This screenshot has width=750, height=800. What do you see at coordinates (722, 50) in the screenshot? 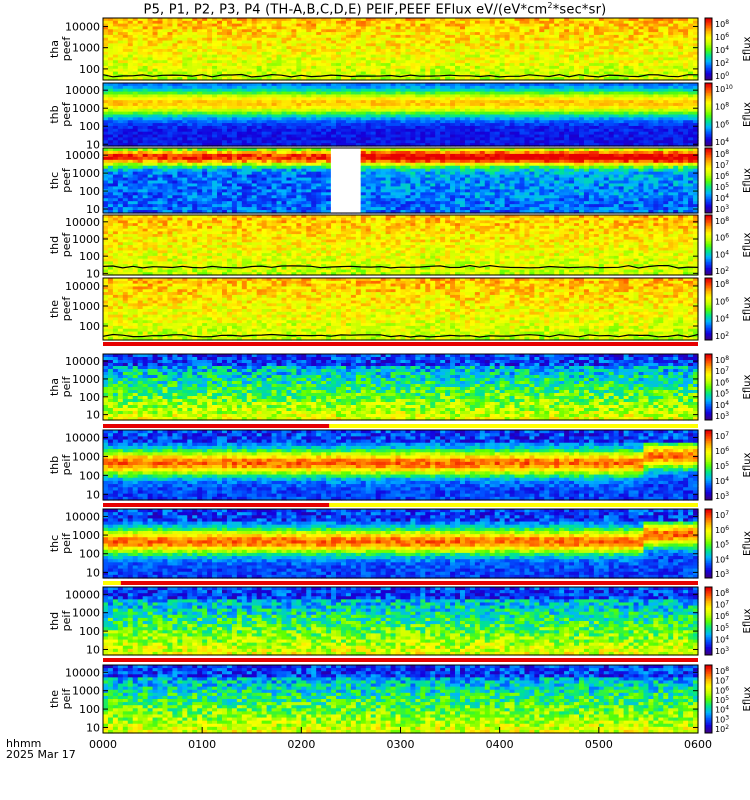
I see `colorbar-tick-label: 104` at bounding box center [722, 50].